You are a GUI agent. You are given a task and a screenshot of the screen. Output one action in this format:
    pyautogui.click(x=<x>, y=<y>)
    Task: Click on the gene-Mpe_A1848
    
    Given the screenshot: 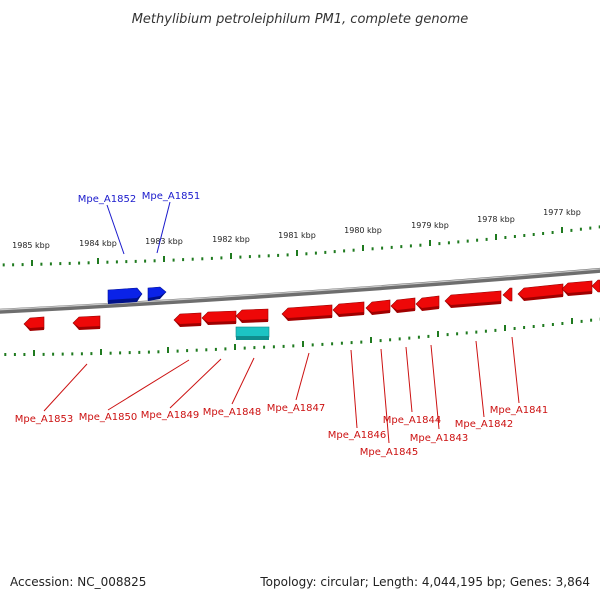 What is the action you would take?
    pyautogui.click(x=252, y=315)
    